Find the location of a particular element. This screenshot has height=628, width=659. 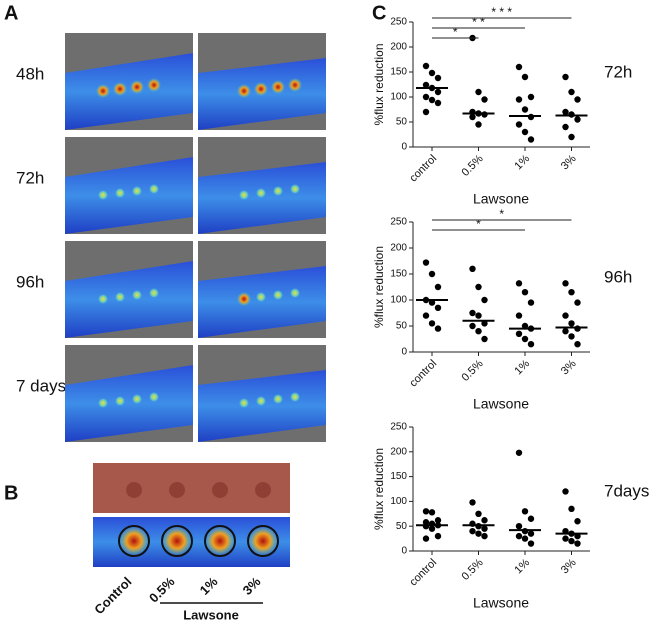

image-strip: Lawsone Control 0.5% 1% 3% is located at coordinates (190, 542).